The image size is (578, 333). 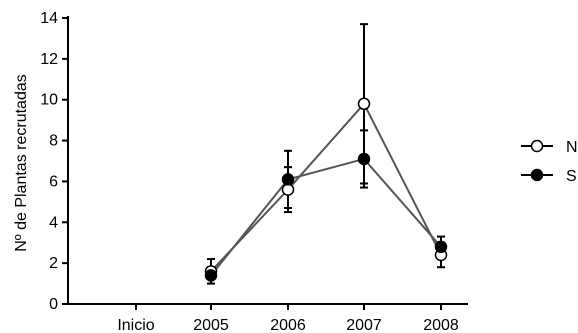 I want to click on x-tick-label: 2005, so click(x=211, y=325).